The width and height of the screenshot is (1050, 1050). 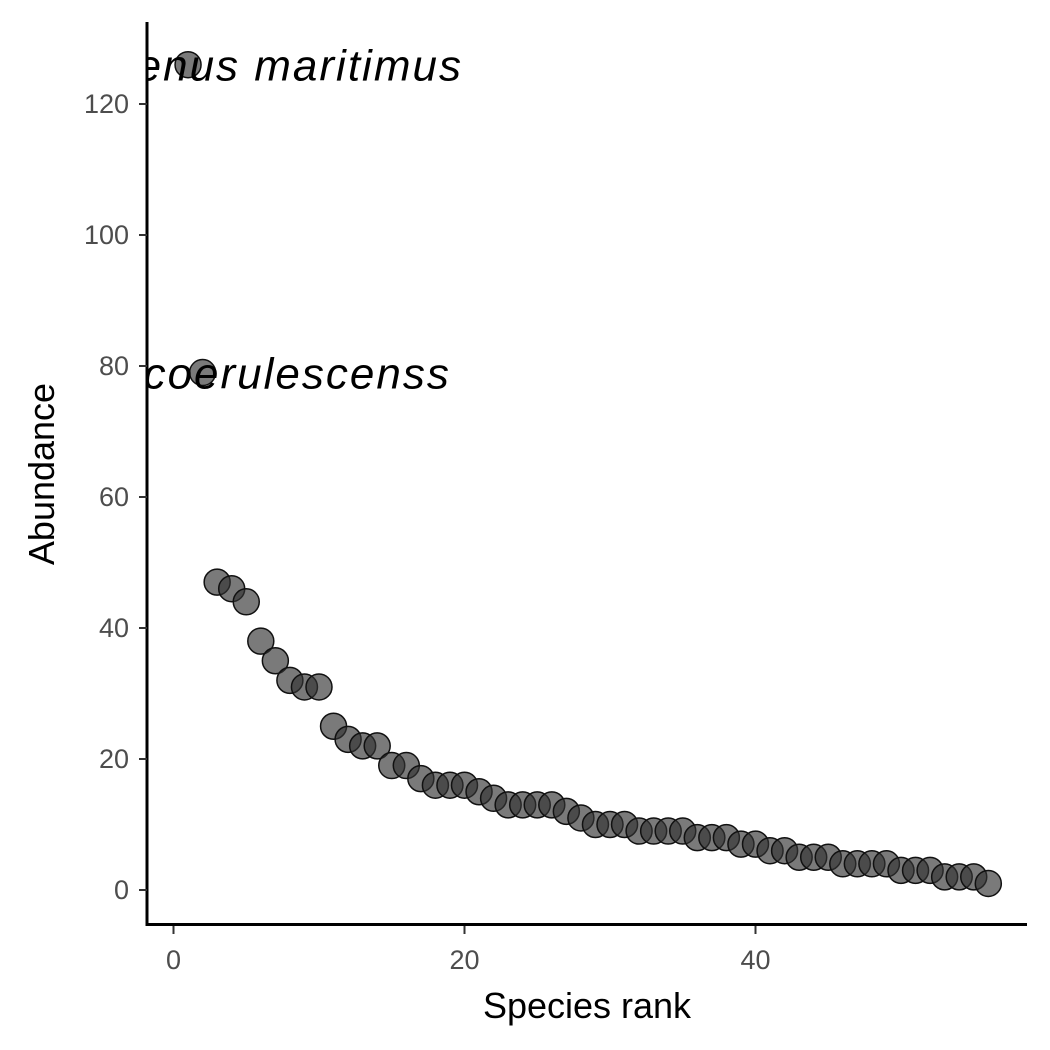 I want to click on species-annotation: Phalaris coerulescenss, so click(x=225, y=374).